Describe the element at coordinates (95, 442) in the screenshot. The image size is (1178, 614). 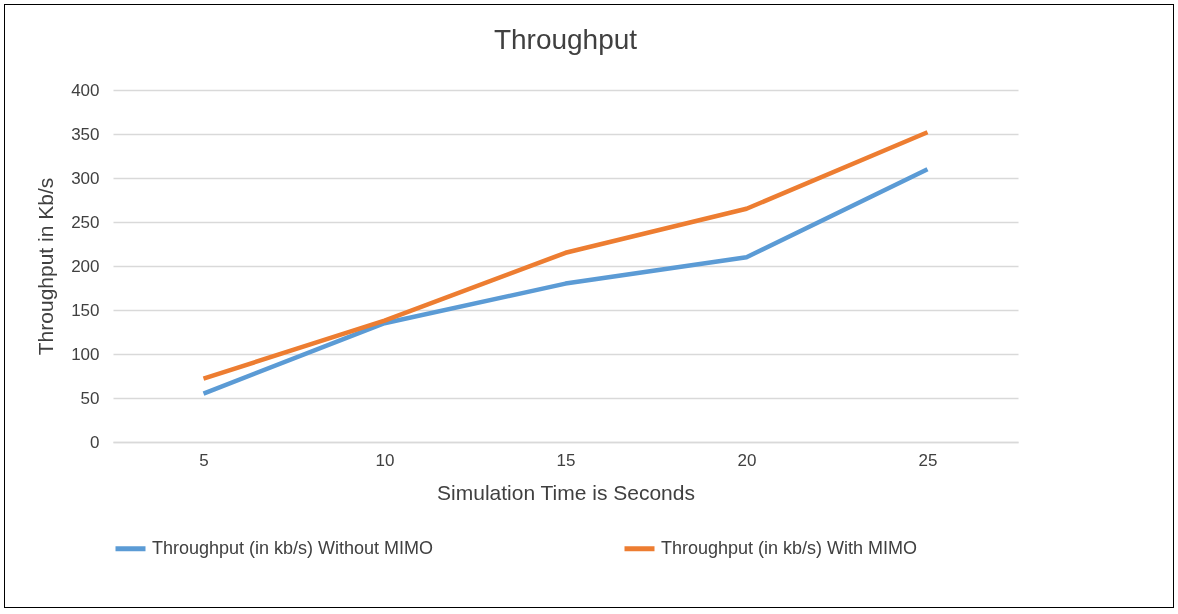
I see `y-tick-label: 0` at that location.